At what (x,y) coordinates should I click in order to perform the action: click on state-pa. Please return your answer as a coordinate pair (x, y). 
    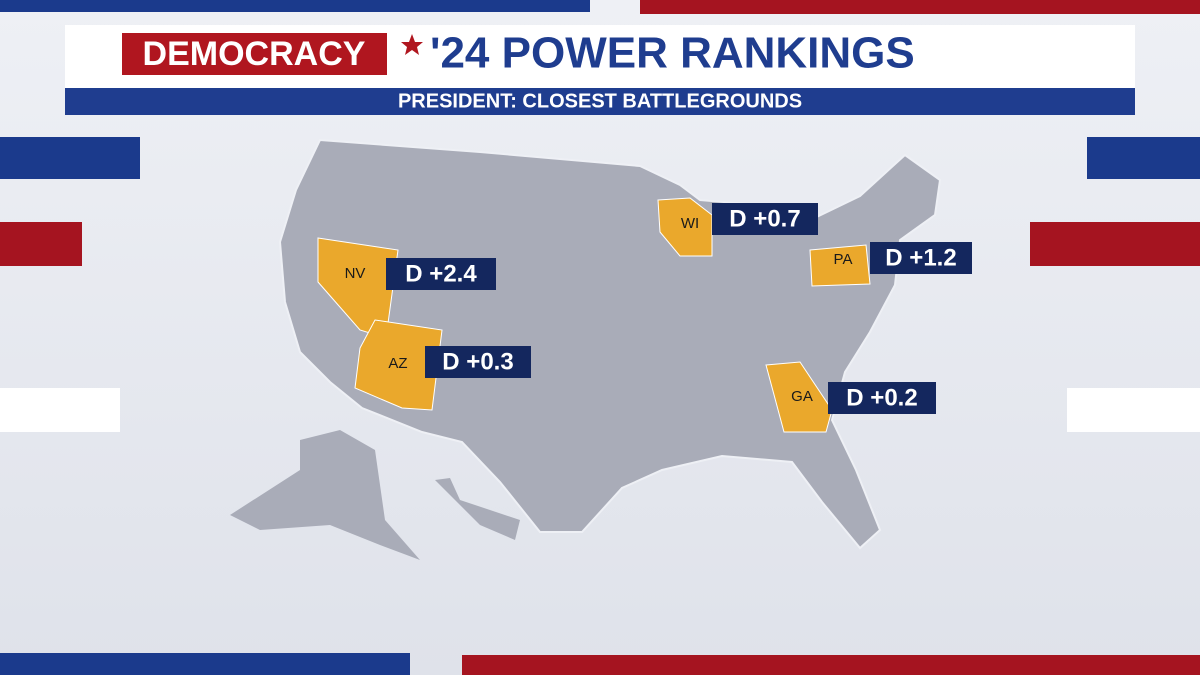
    Looking at the image, I should click on (840, 265).